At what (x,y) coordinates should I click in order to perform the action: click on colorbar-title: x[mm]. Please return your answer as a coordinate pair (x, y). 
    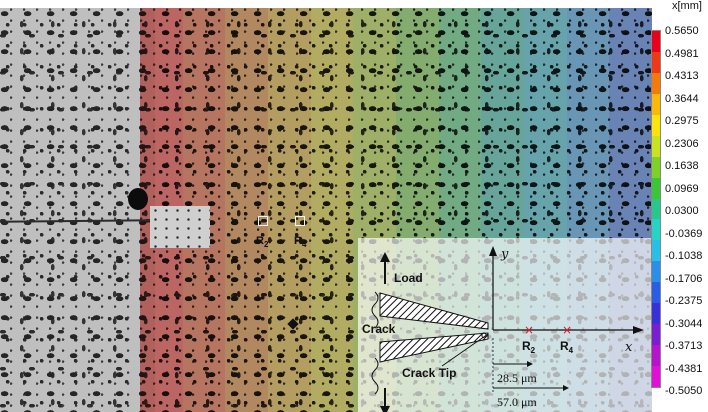
    Looking at the image, I should click on (687, 6).